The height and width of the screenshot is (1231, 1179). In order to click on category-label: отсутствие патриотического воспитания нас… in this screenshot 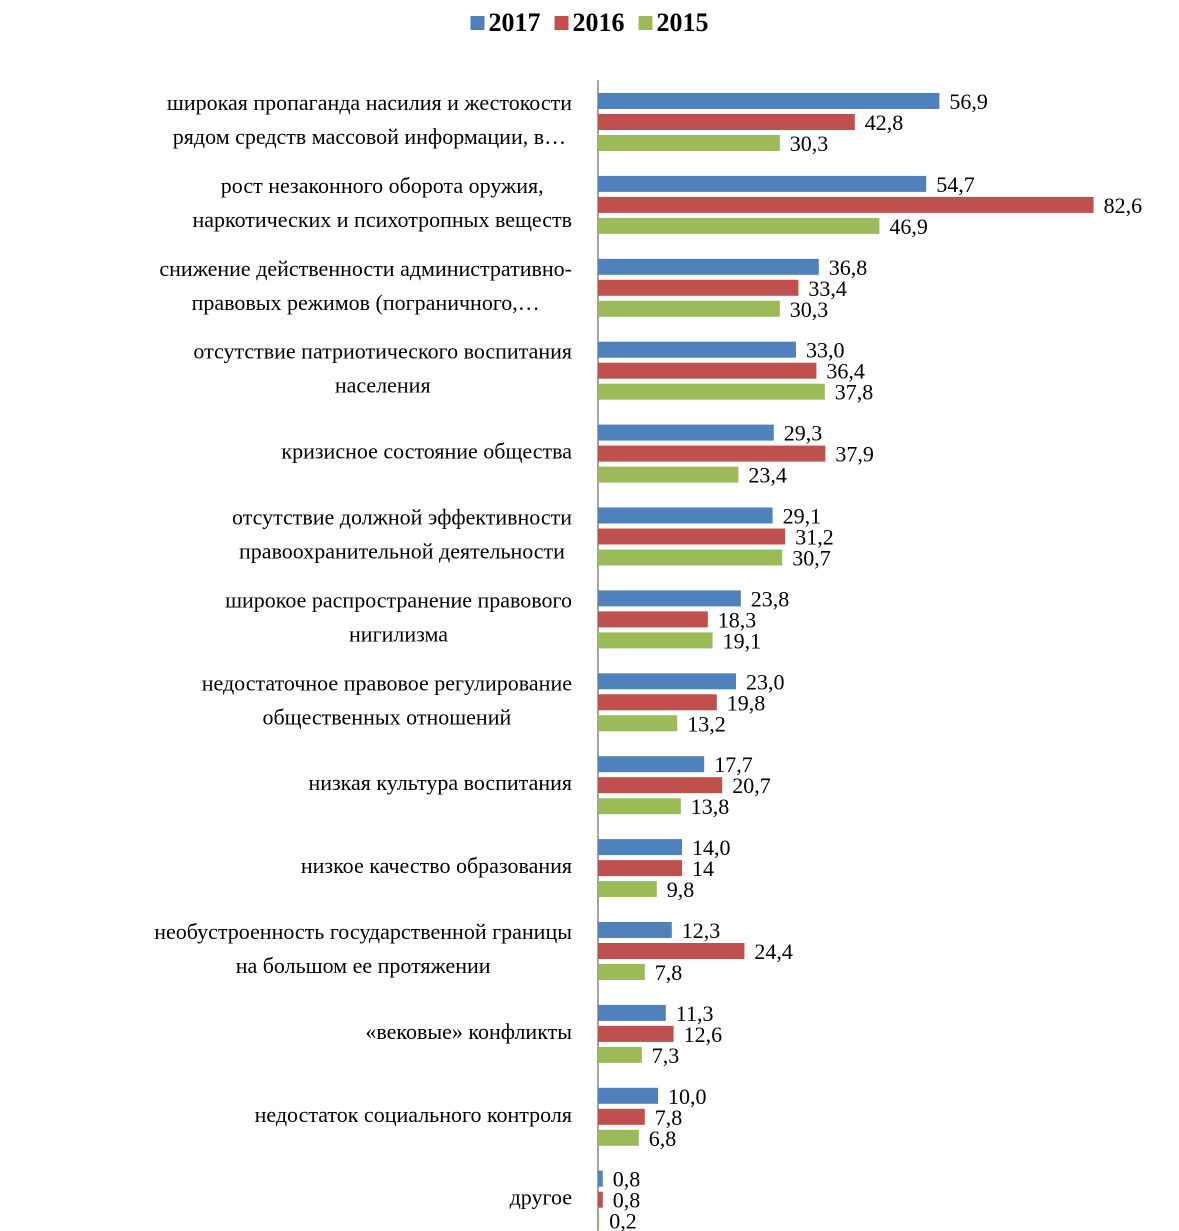, I will do `click(382, 368)`.